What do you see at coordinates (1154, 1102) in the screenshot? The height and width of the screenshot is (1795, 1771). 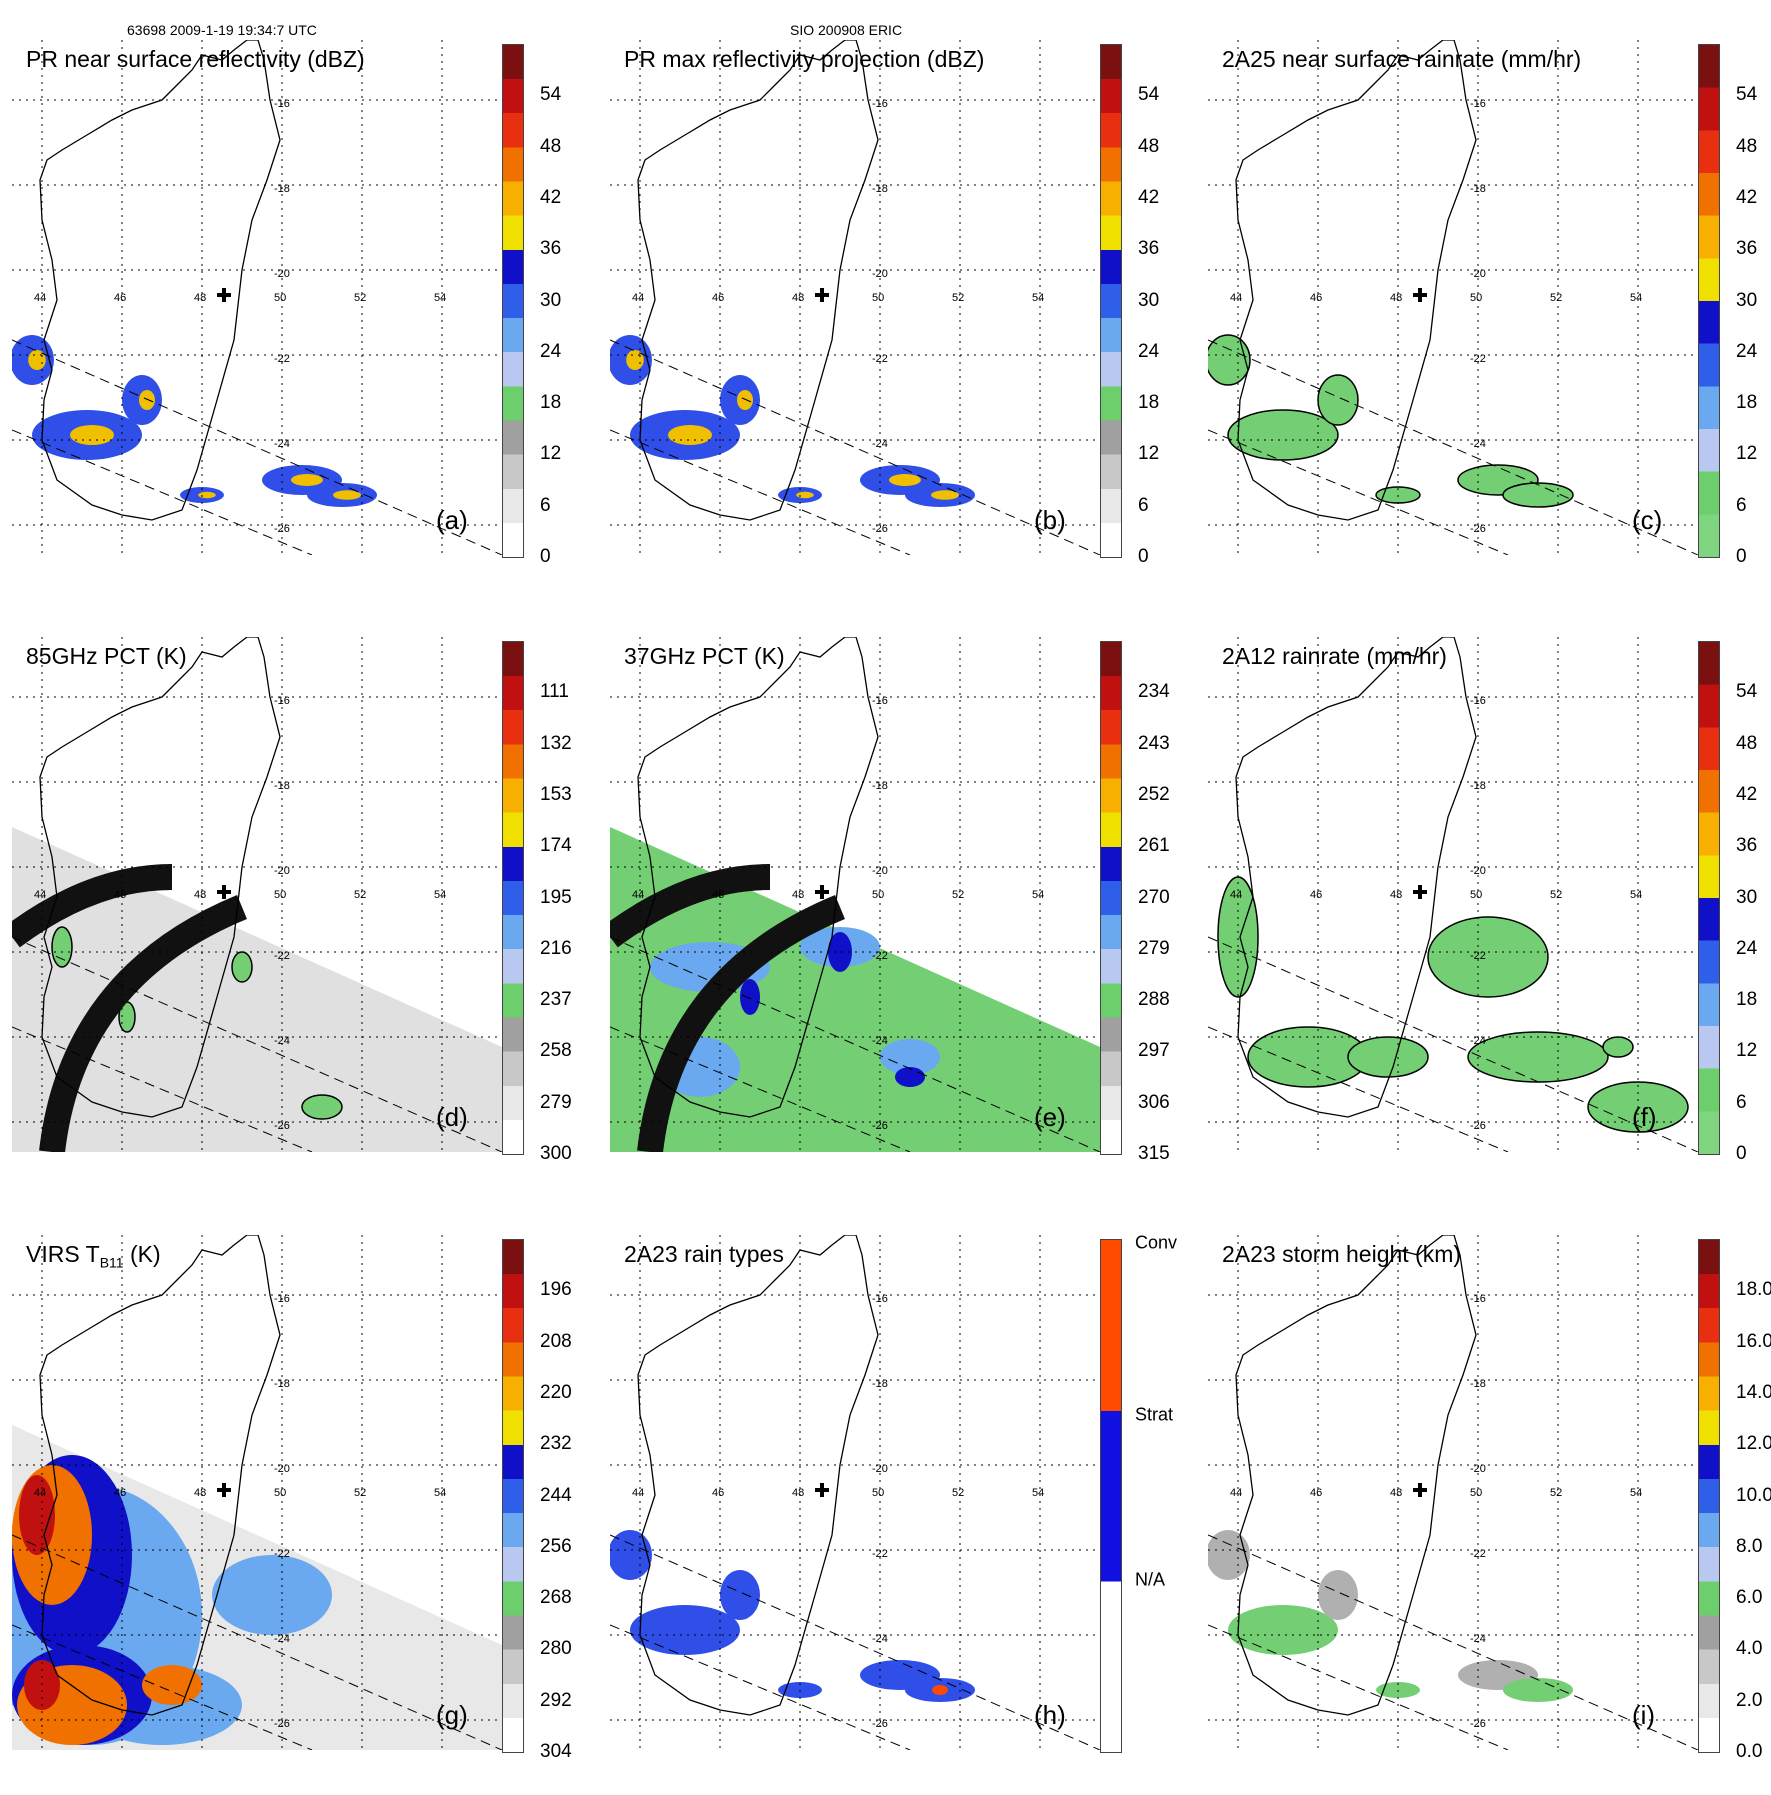 I see `colorbar-tick-label: 306` at bounding box center [1154, 1102].